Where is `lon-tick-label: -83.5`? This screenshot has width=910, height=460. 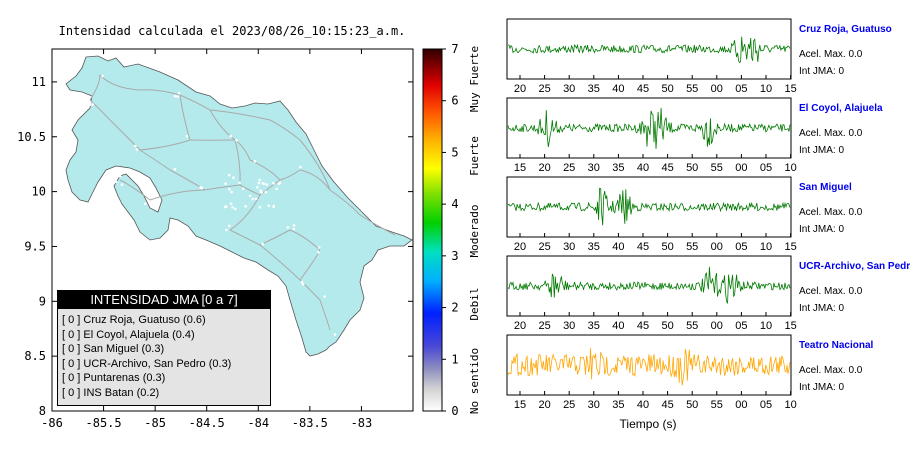
lon-tick-label: -83.5 is located at coordinates (310, 423).